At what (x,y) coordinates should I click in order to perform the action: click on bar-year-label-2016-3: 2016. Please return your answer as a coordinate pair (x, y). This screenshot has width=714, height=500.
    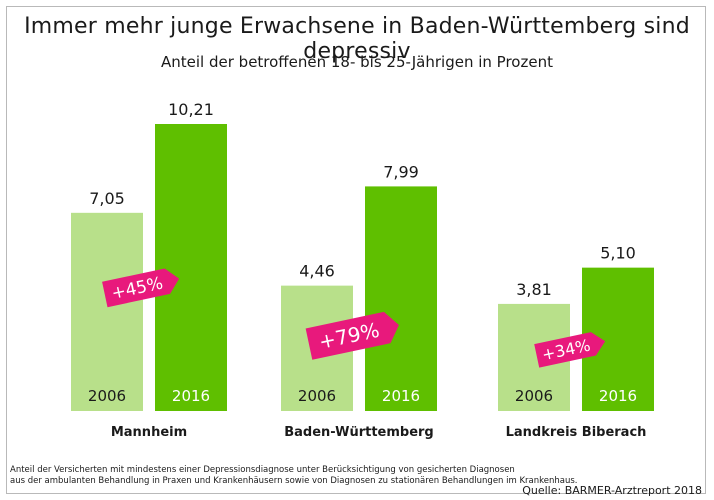
    Looking at the image, I should click on (618, 396).